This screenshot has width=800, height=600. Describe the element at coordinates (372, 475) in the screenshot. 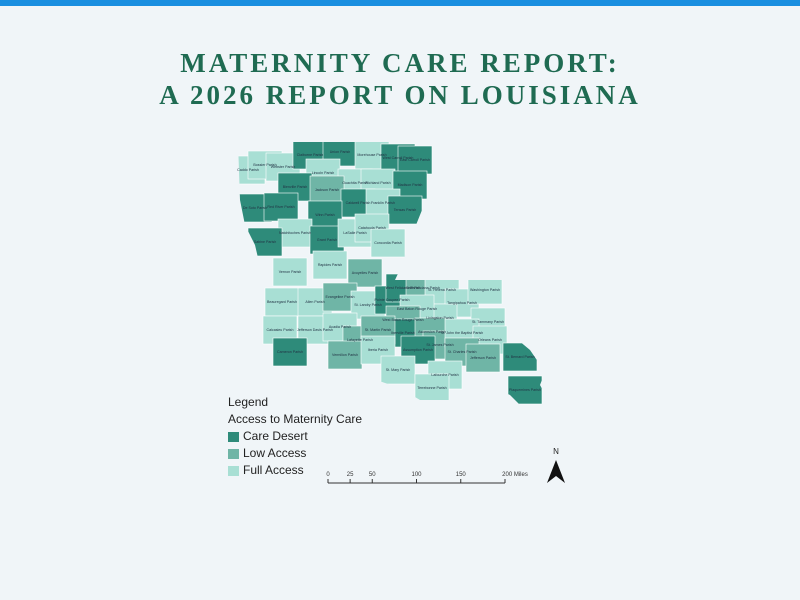

I see `scale-label: 50` at that location.